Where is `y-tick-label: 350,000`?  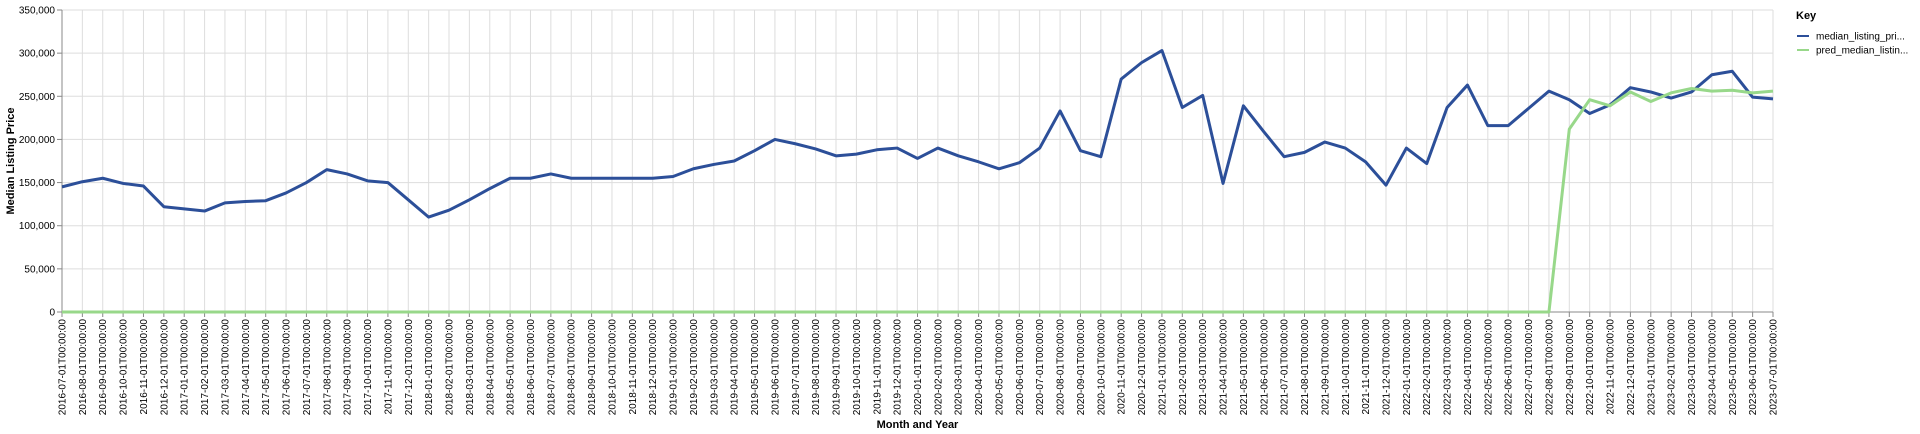 y-tick-label: 350,000 is located at coordinates (37, 11).